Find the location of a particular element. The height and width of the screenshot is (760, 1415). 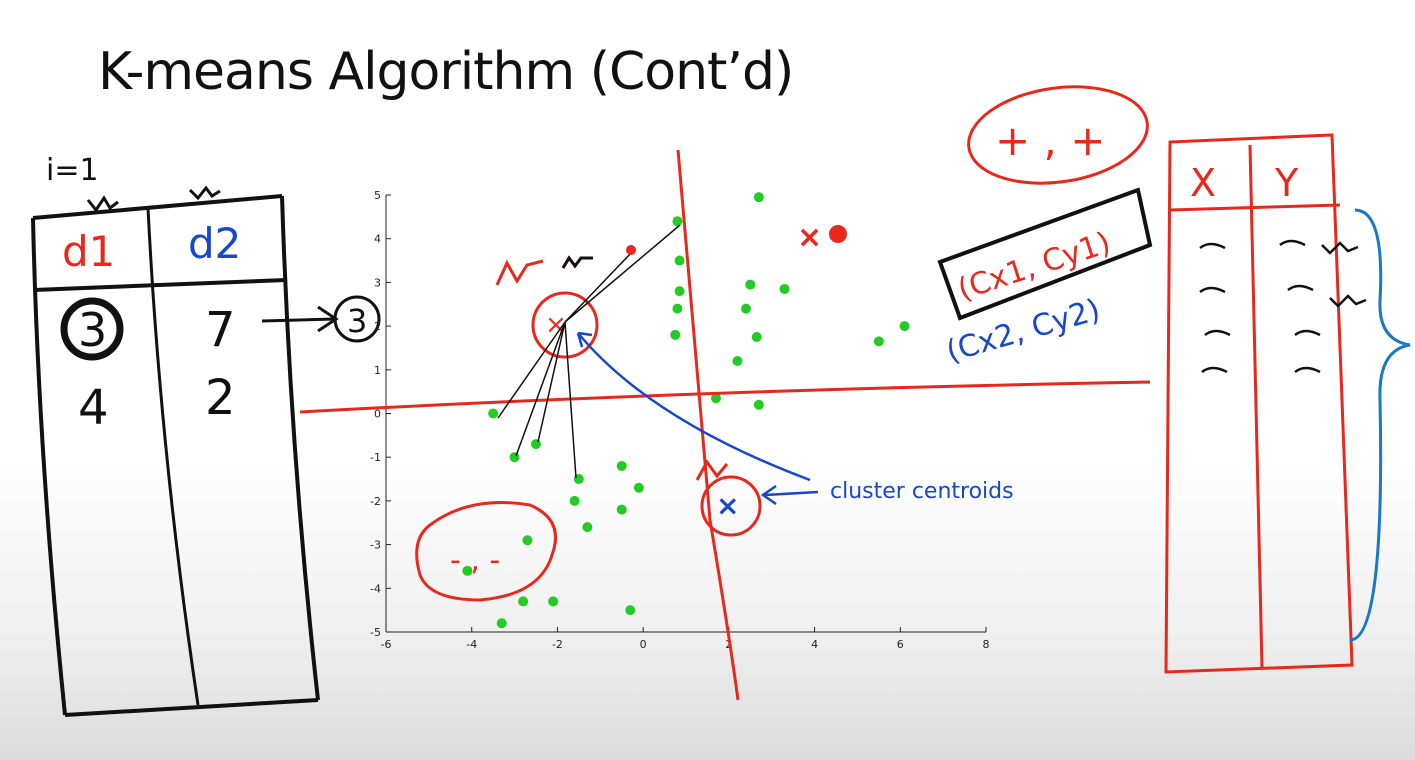

plus-plus-label: + , + is located at coordinates (1050, 140).